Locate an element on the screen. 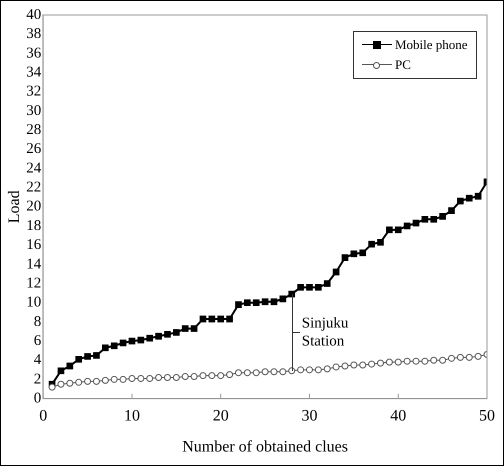 This screenshot has height=466, width=504. y-tick-label: 30 is located at coordinates (34, 110).